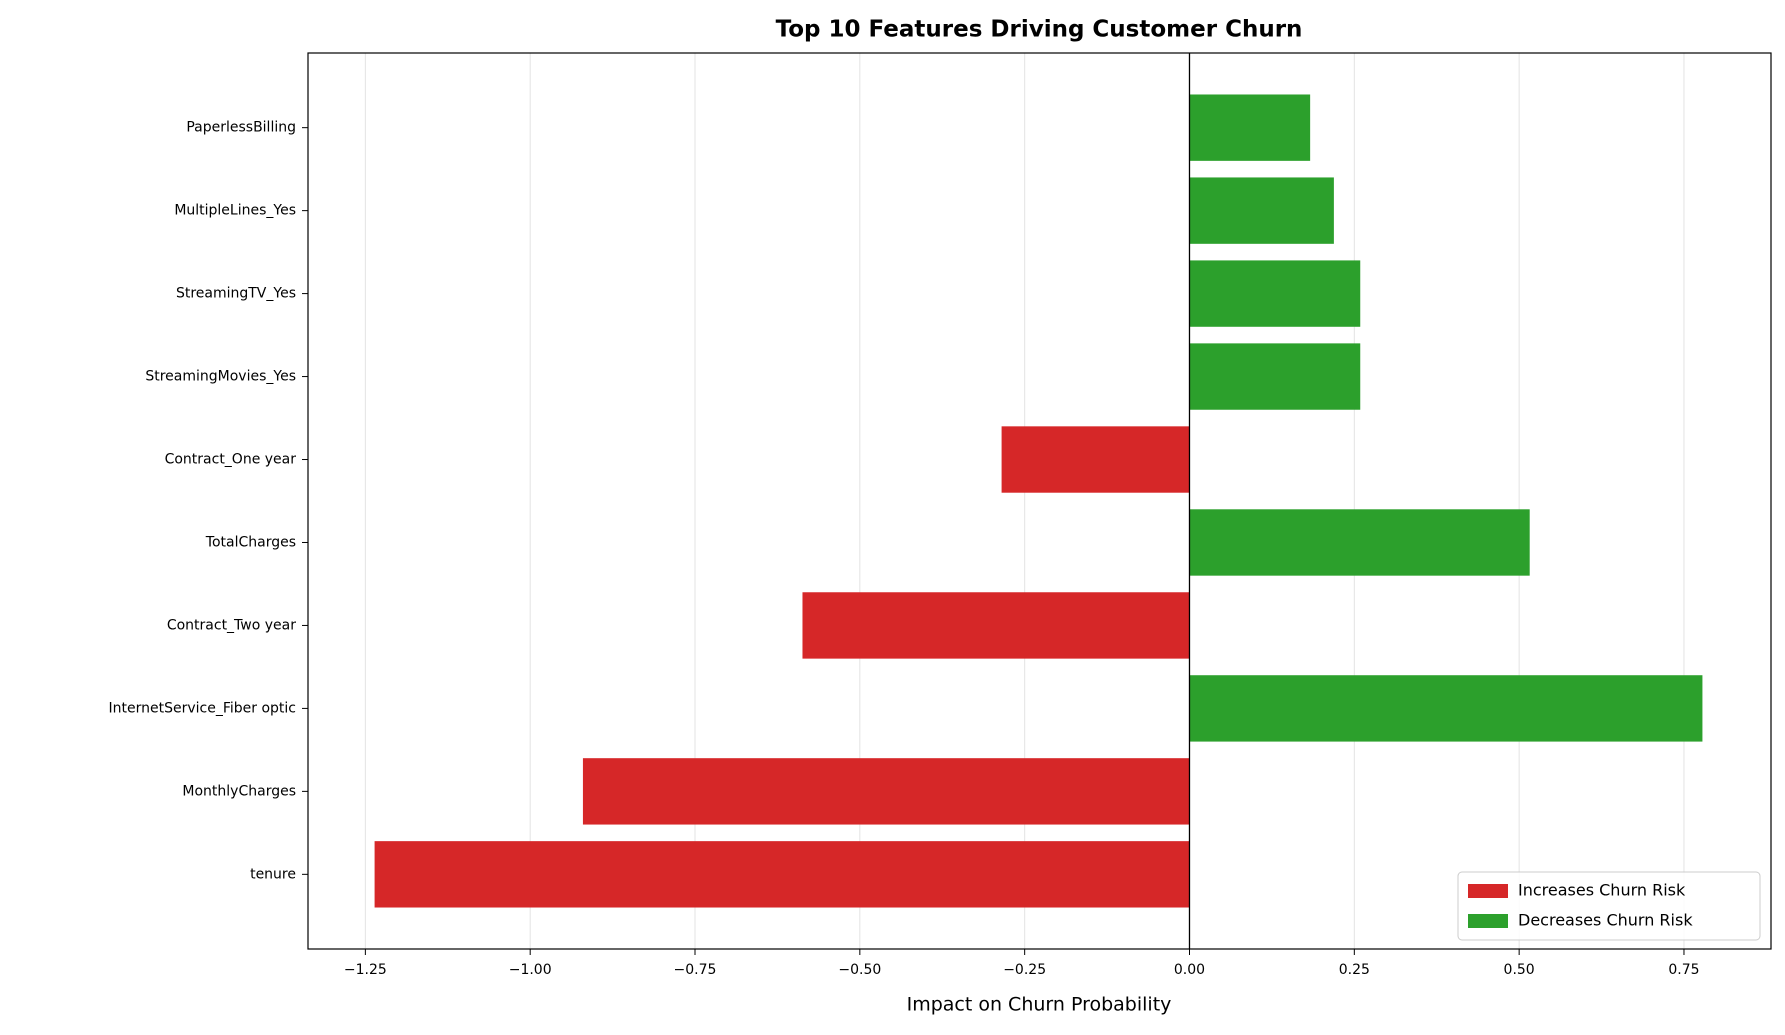 The image size is (1785, 1035). What do you see at coordinates (236, 294) in the screenshot?
I see `y-tick-label: StreamingTV_Yes` at bounding box center [236, 294].